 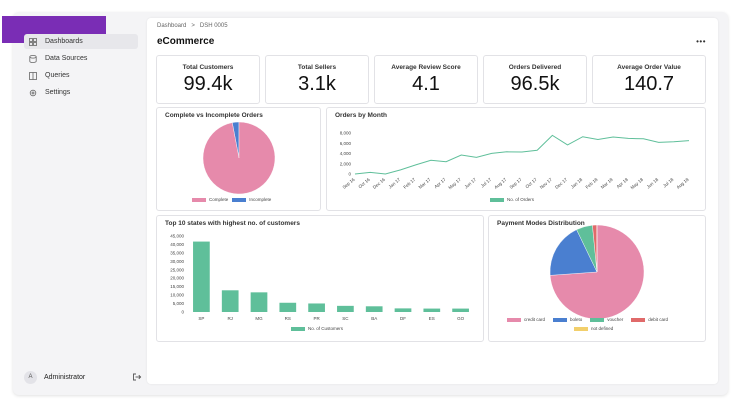 I want to click on payment-slice-boleto, so click(x=573, y=252).